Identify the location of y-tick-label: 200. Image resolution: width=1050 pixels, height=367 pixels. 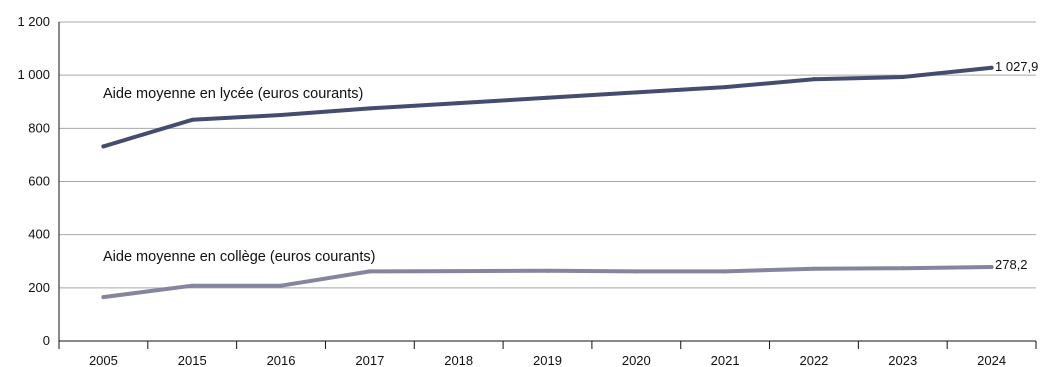
(39, 287).